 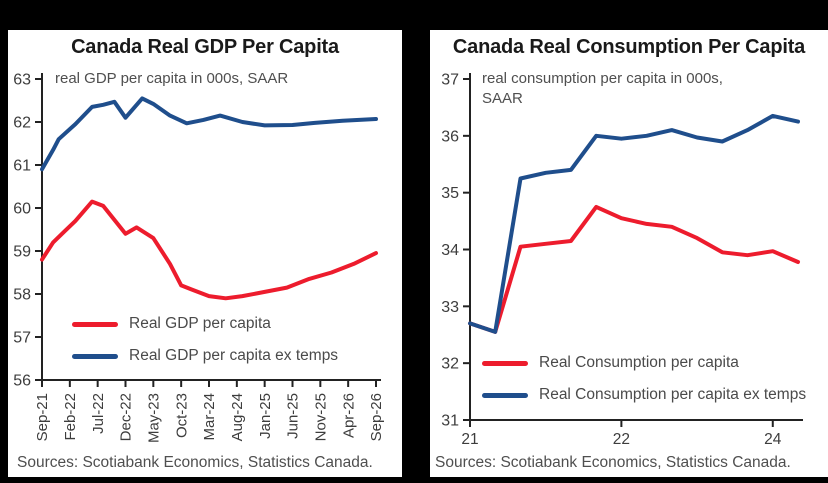 What do you see at coordinates (469, 439) in the screenshot?
I see `x-tick-label: 21` at bounding box center [469, 439].